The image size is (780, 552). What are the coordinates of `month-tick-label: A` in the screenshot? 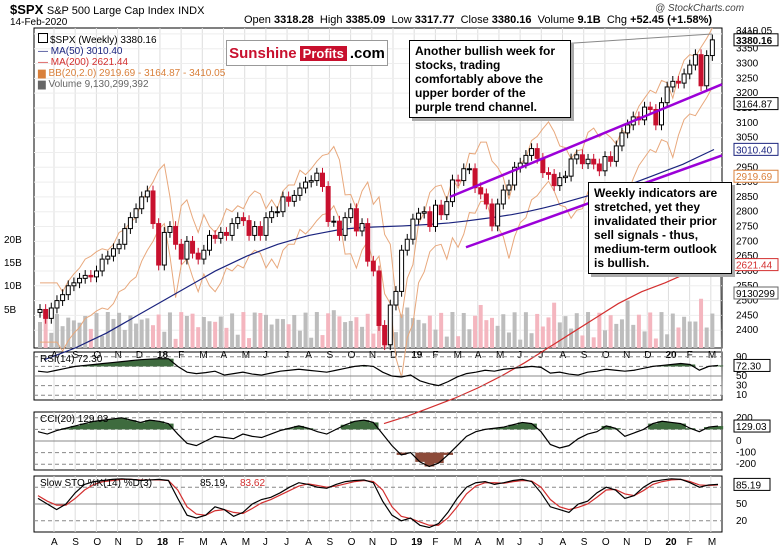 It's located at (563, 542).